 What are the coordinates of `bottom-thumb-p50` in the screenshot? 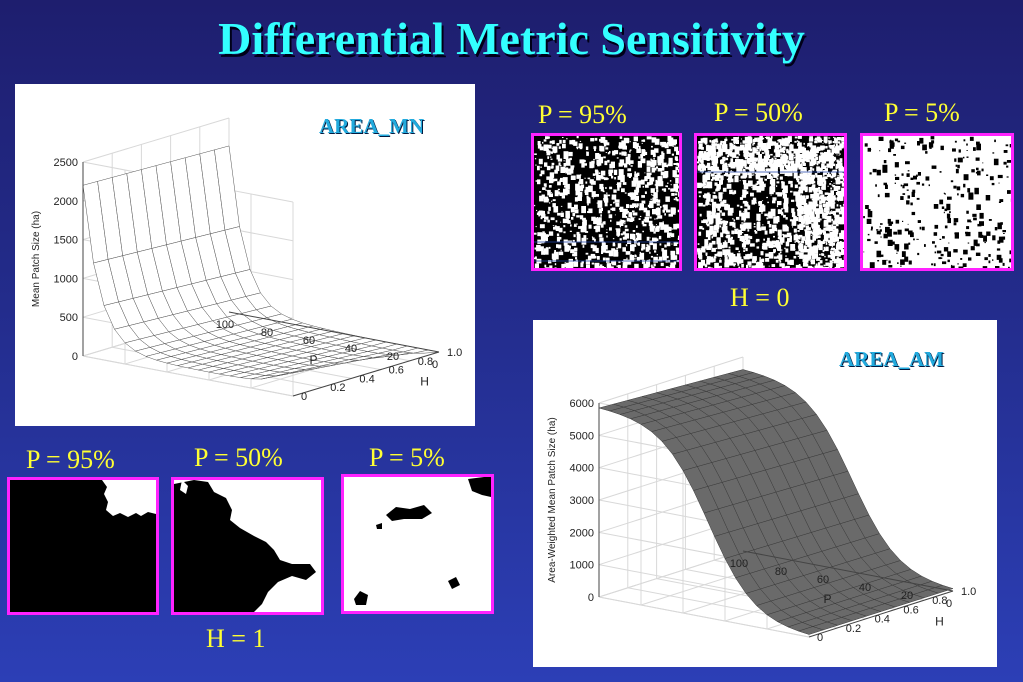 It's located at (247, 546).